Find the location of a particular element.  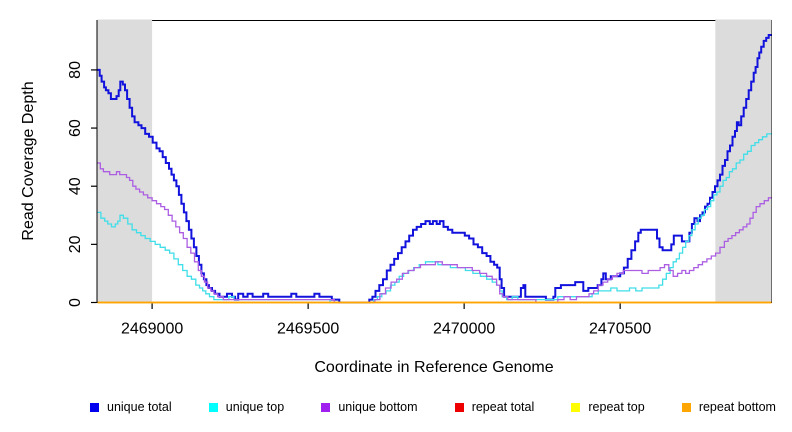

legend-item-unique-top: unique top is located at coordinates (246, 406).